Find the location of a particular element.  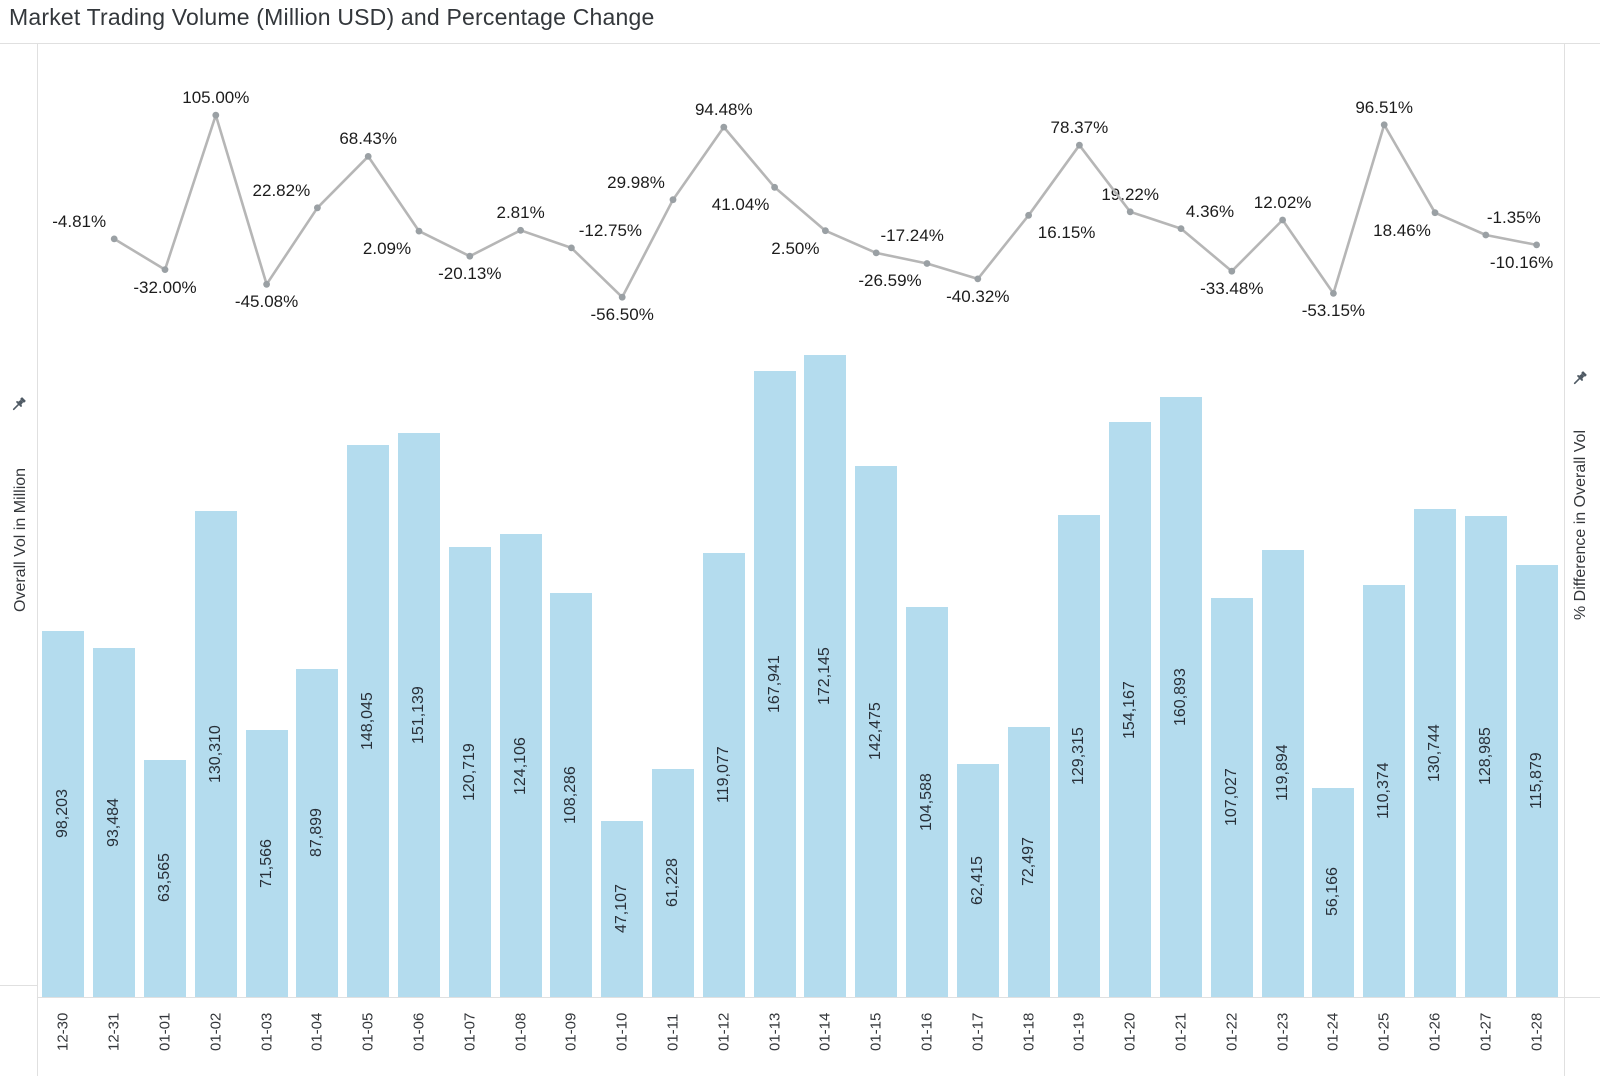

pct-change-label: -12.75% is located at coordinates (610, 230).